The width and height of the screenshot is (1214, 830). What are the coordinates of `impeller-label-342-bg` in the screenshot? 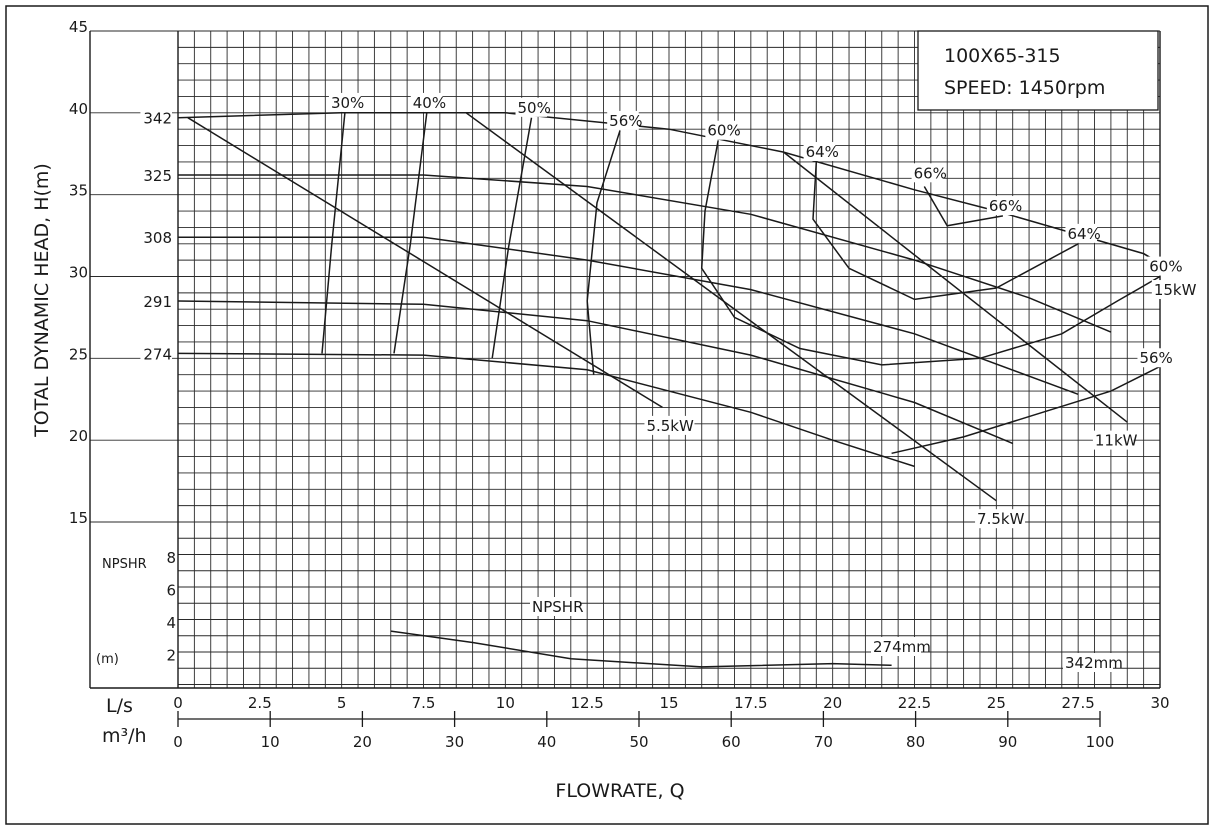 It's located at (156, 118).